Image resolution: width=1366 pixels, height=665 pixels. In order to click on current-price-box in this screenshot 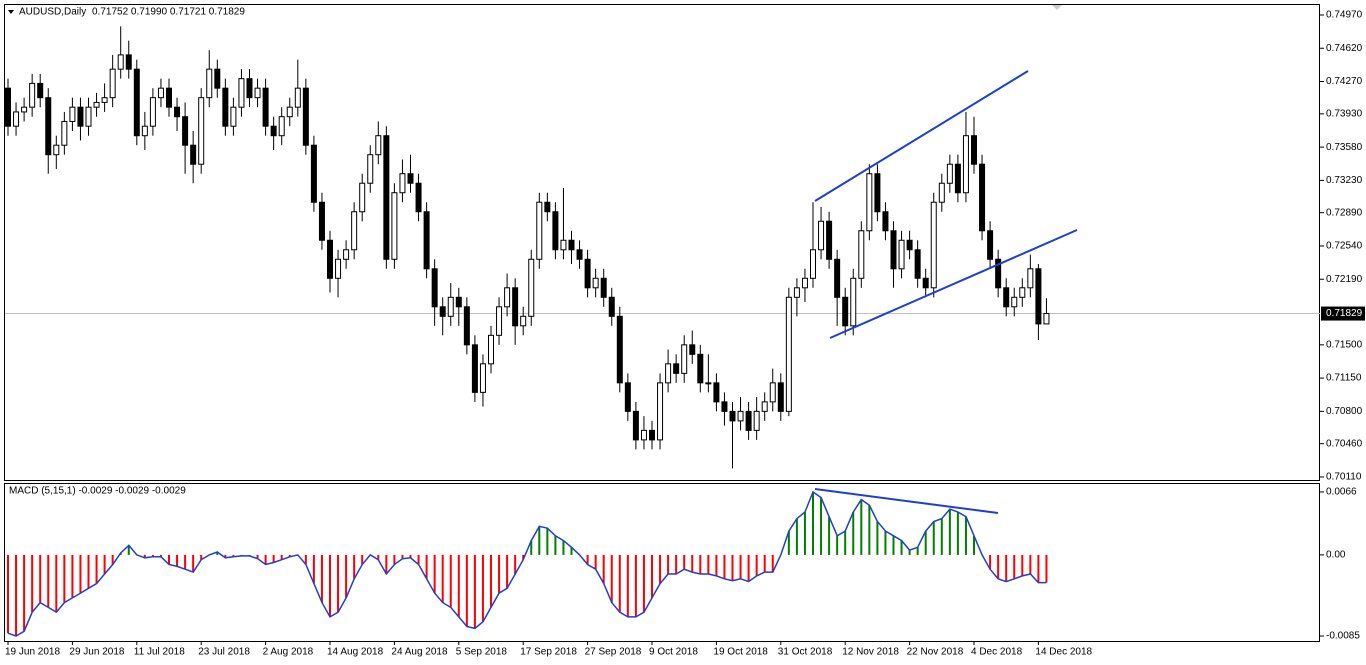, I will do `click(1343, 313)`.